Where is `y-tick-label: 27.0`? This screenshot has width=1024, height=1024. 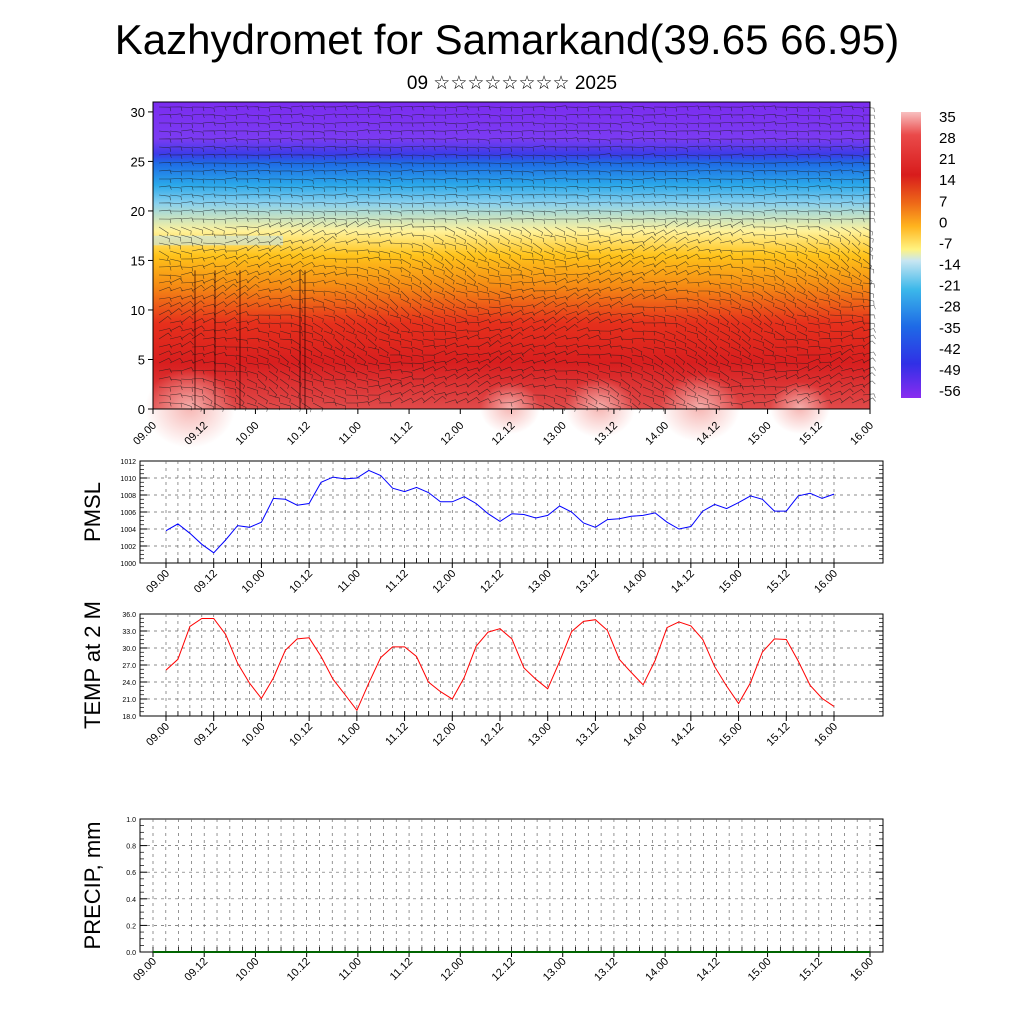 y-tick-label: 27.0 is located at coordinates (129, 666).